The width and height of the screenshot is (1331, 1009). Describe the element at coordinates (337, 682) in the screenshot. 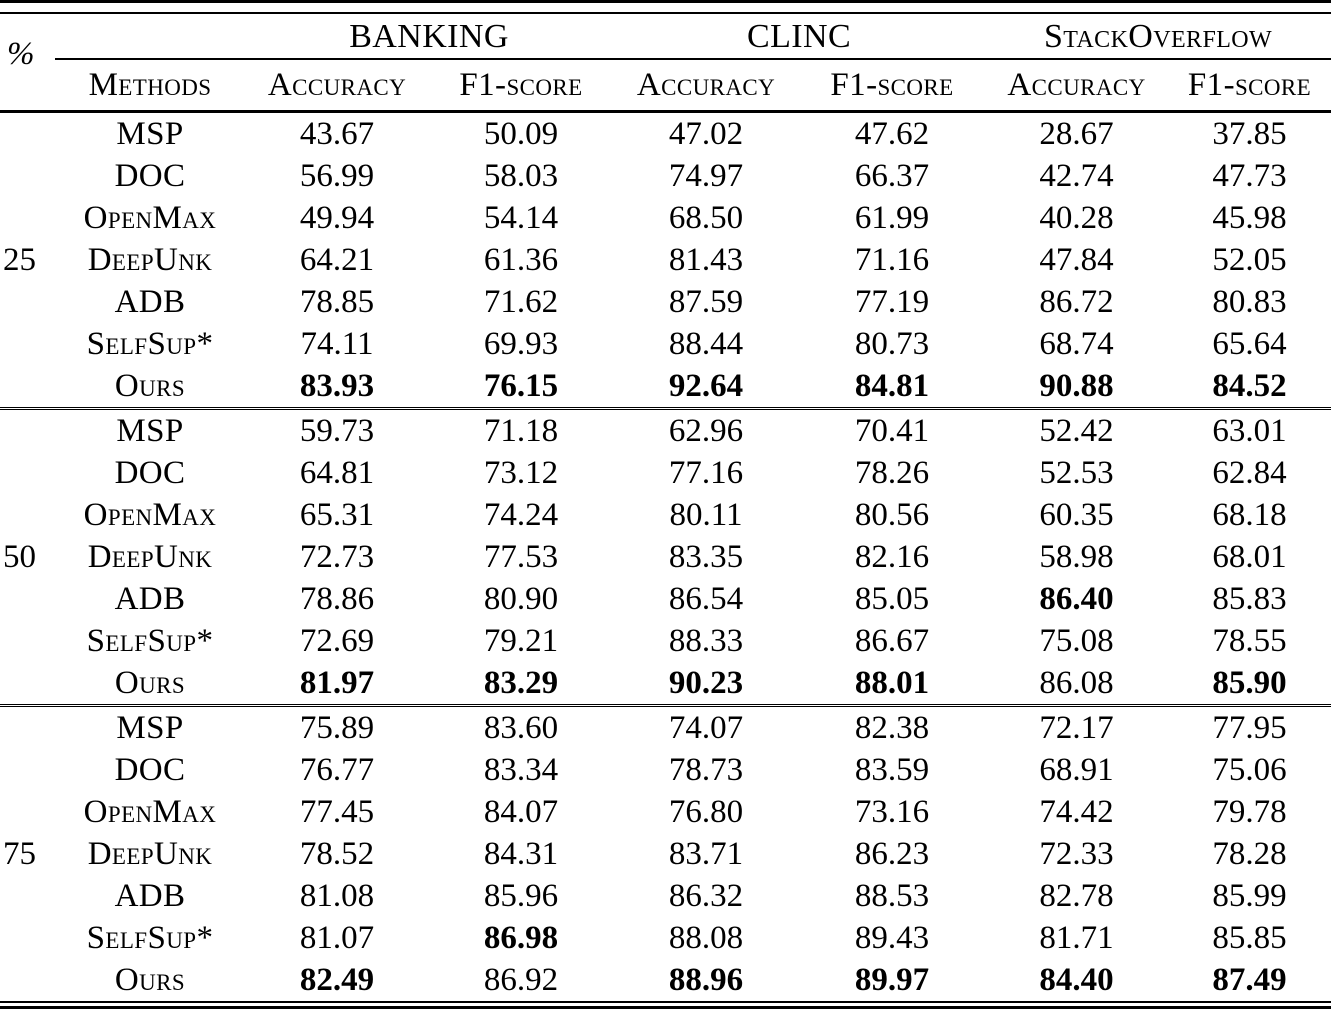

I see `value-cell: 81.97` at that location.